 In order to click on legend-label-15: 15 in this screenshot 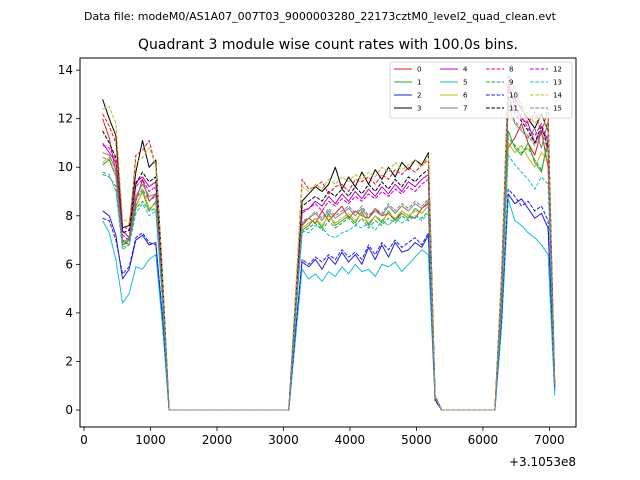, I will do `click(557, 109)`.